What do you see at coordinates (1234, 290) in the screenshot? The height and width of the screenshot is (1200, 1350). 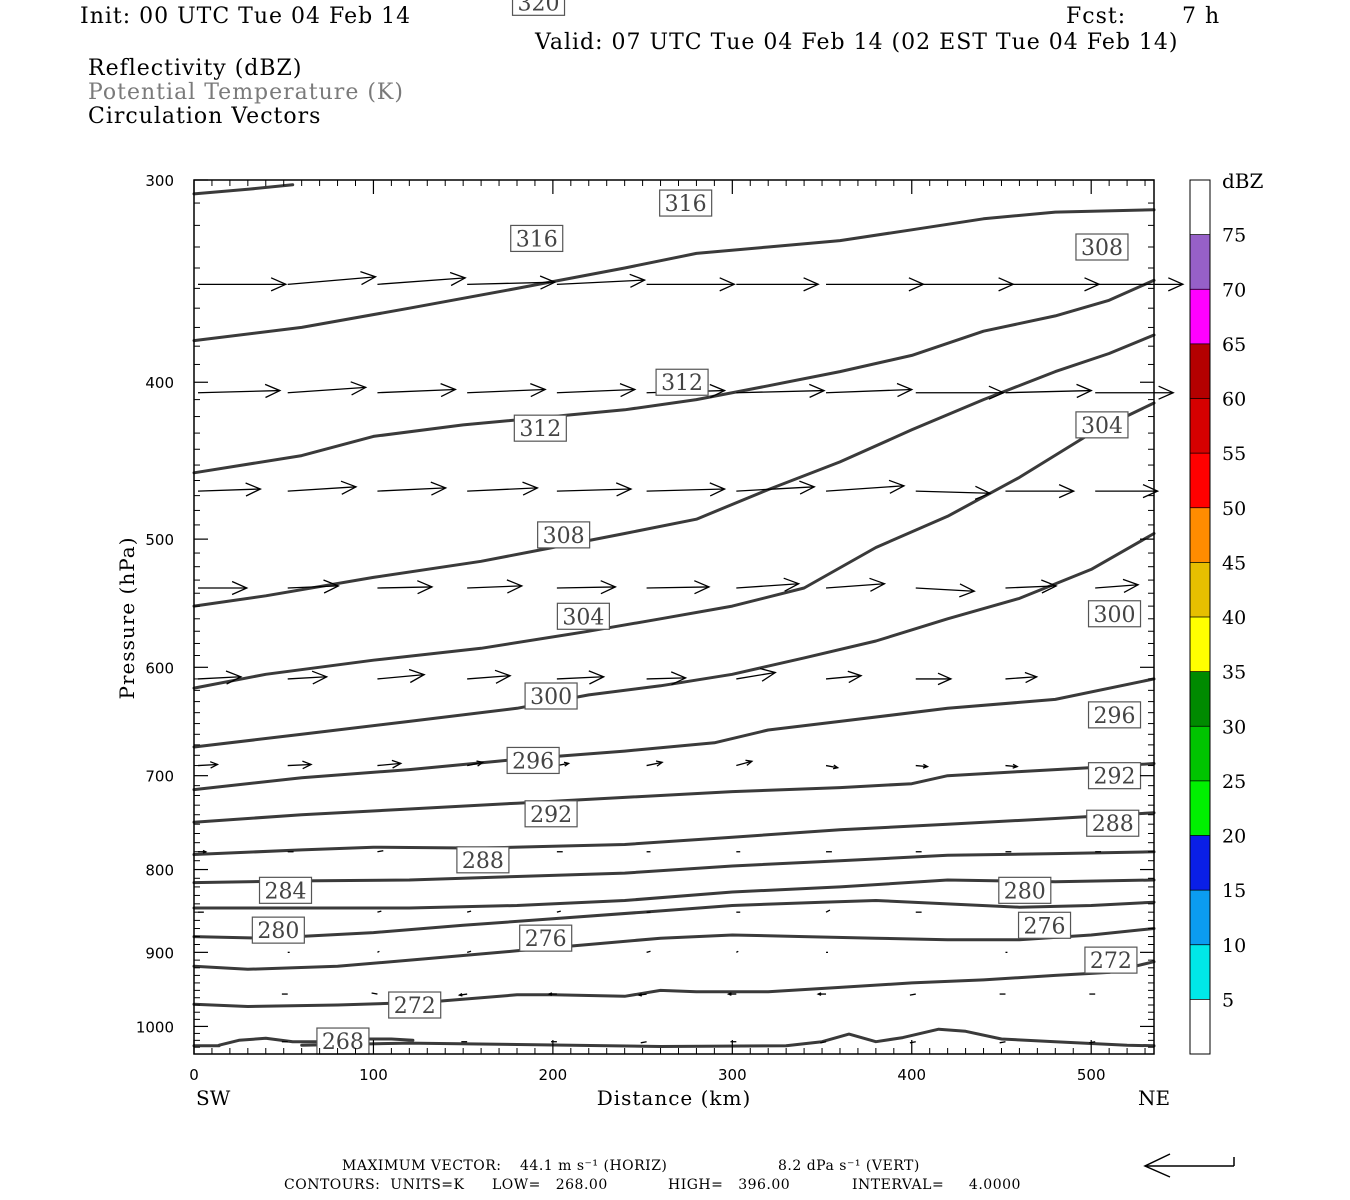 I see `colorbar-label: 70` at bounding box center [1234, 290].